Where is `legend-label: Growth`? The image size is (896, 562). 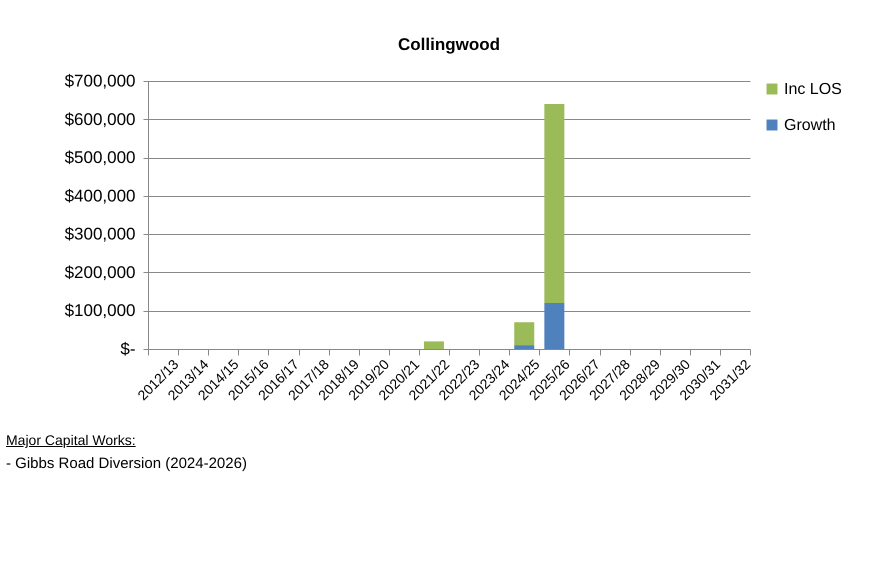 legend-label: Growth is located at coordinates (810, 125).